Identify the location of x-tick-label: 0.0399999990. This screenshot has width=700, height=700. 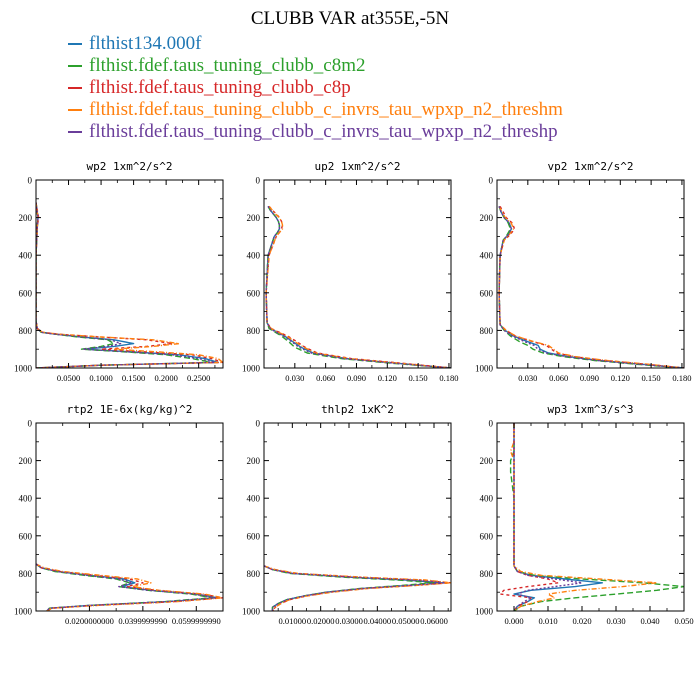
(142, 621).